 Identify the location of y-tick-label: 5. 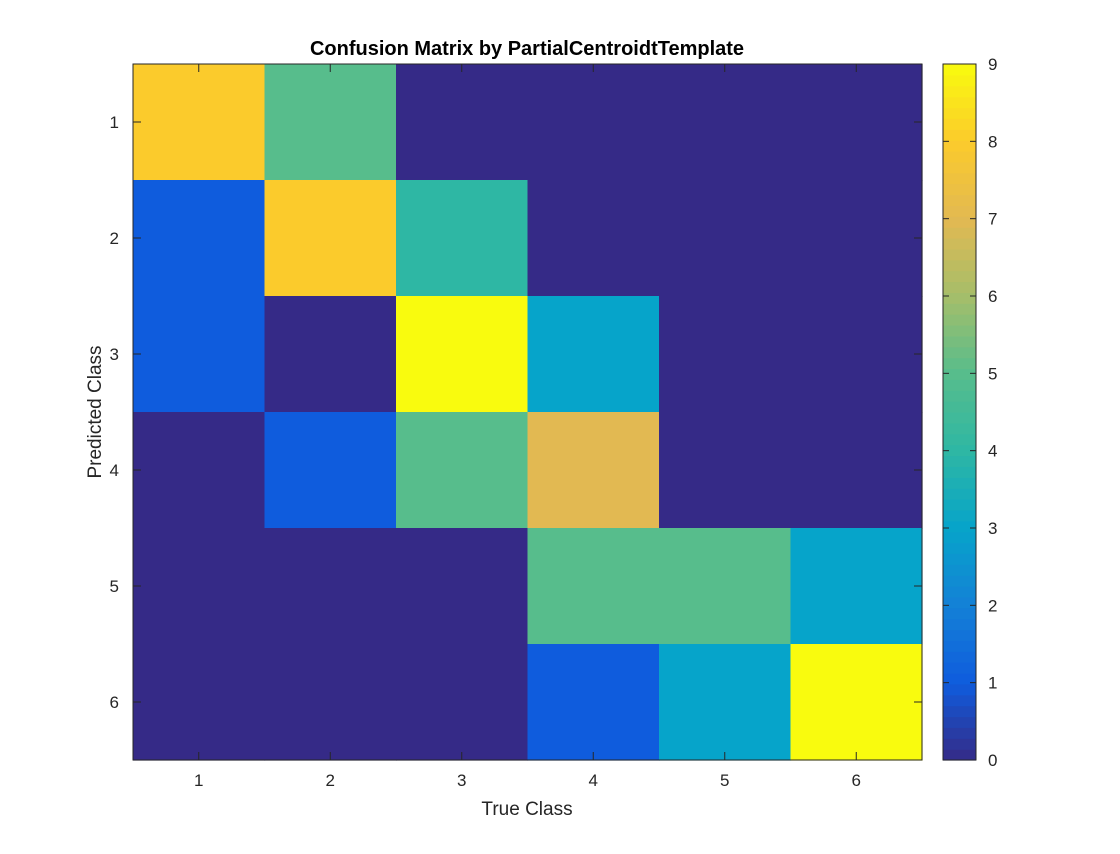
(114, 586).